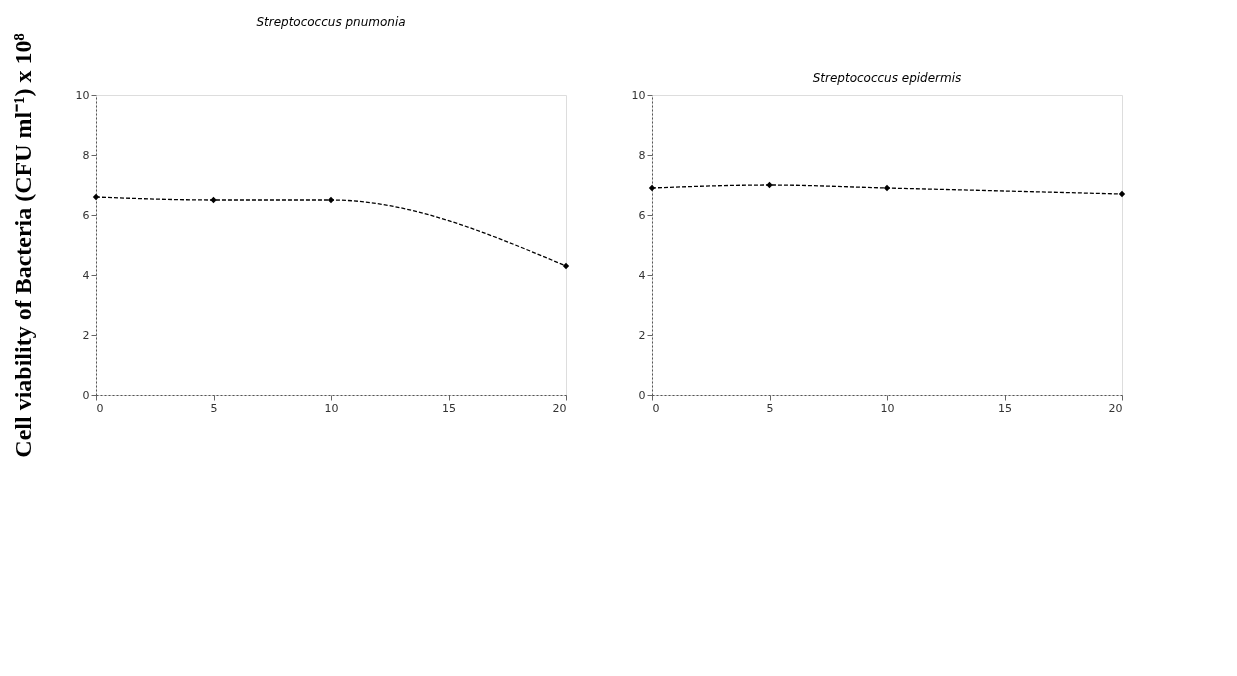  Describe the element at coordinates (887, 78) in the screenshot. I see `chart-title: Streptococcus epidermis` at that location.